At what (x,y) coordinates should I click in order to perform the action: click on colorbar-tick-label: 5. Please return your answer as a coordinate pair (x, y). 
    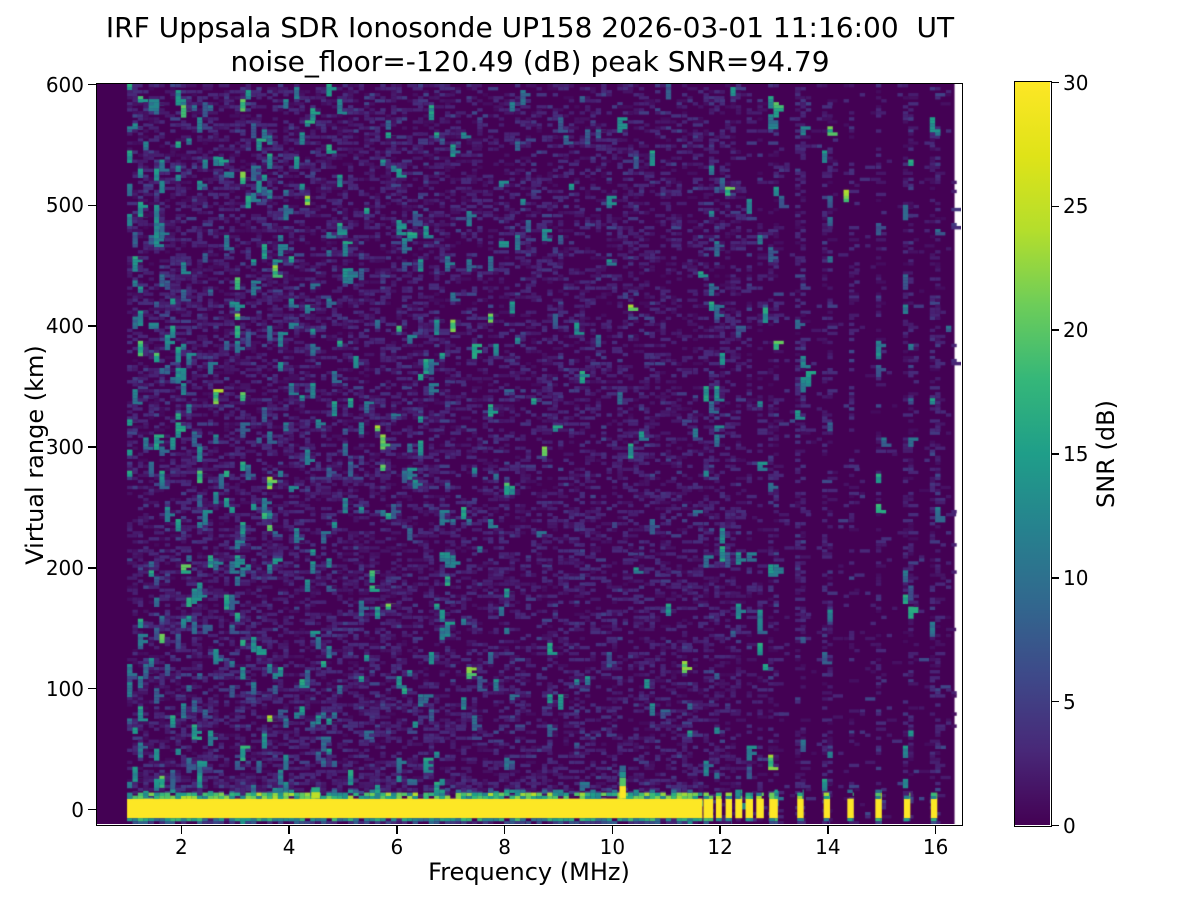
    Looking at the image, I should click on (1069, 701).